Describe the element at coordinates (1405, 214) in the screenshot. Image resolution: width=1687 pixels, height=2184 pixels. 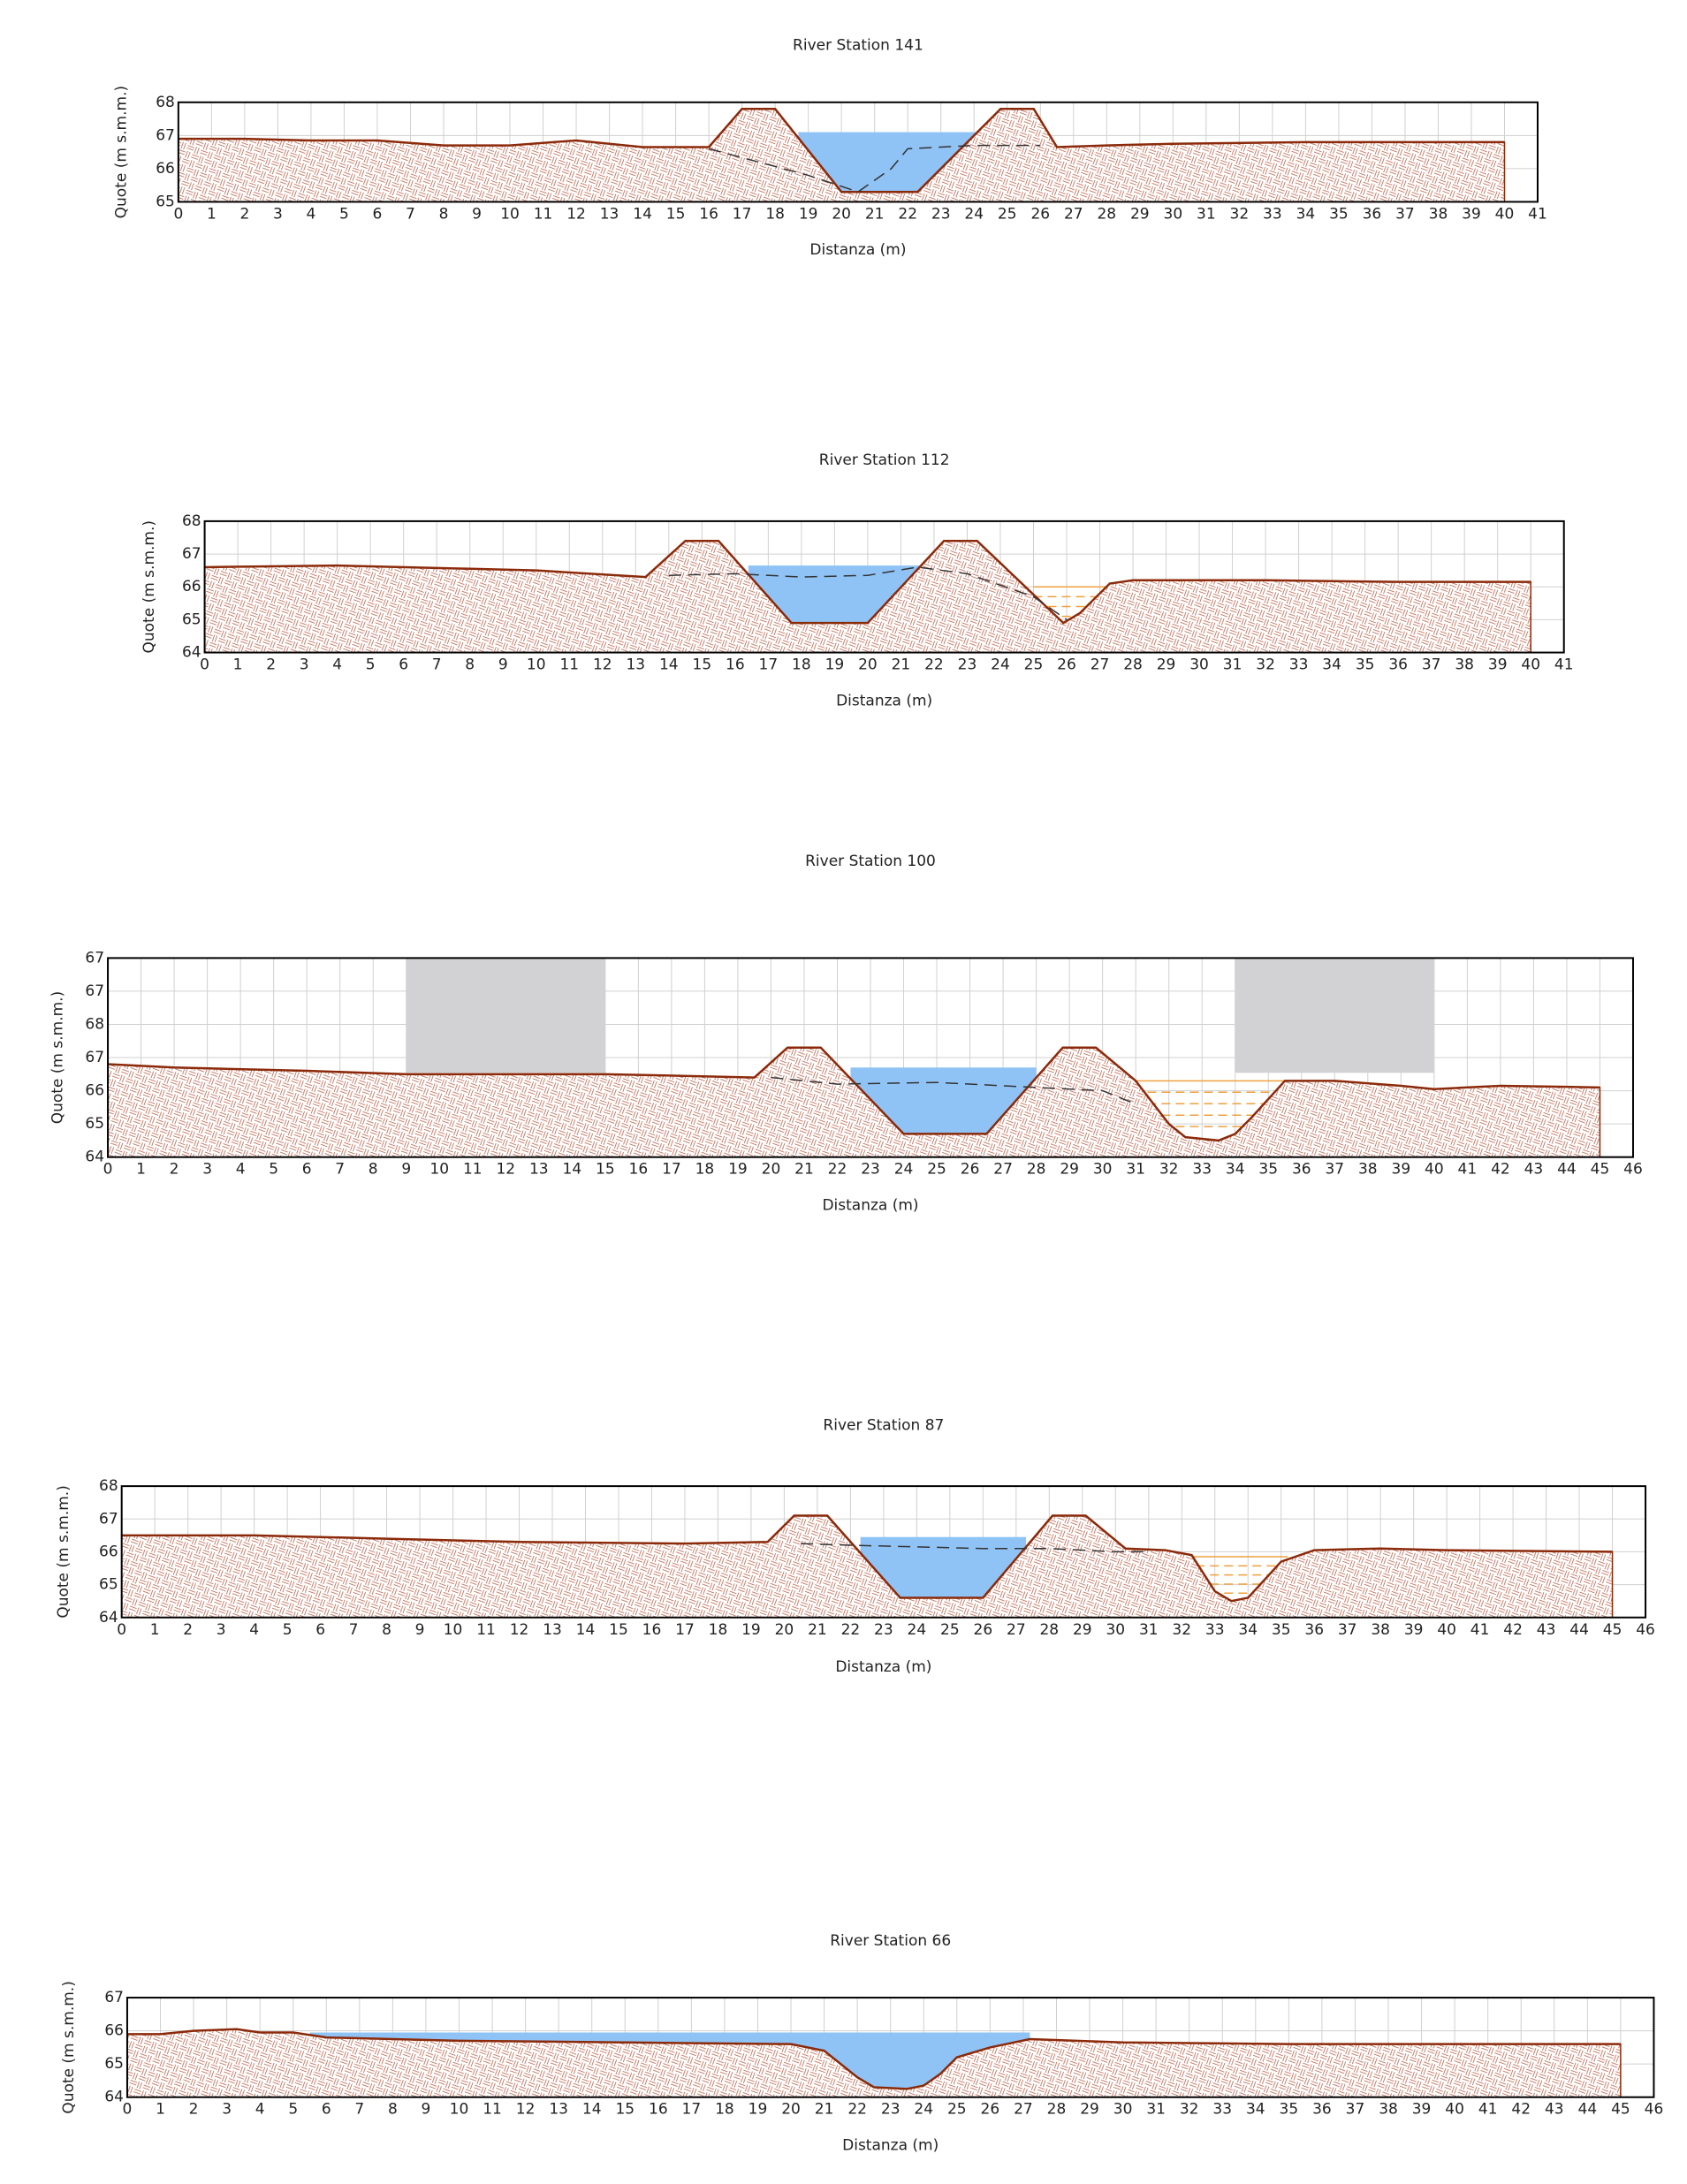
I see `x-tick-label: 37` at that location.